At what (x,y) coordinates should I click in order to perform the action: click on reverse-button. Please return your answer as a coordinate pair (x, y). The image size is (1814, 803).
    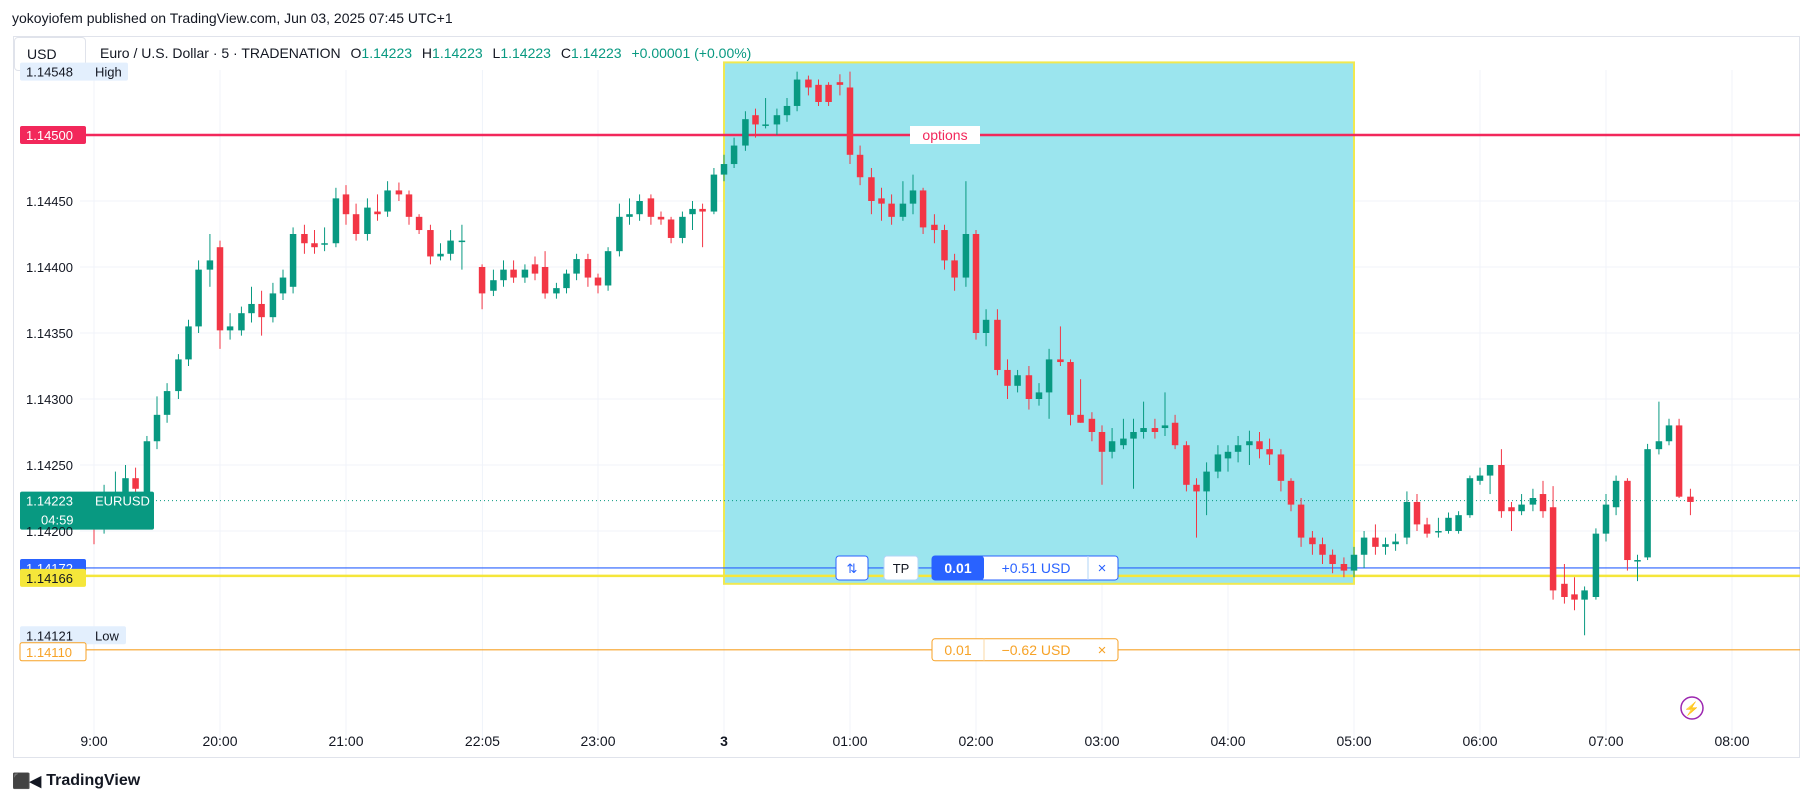
    Looking at the image, I should click on (852, 568).